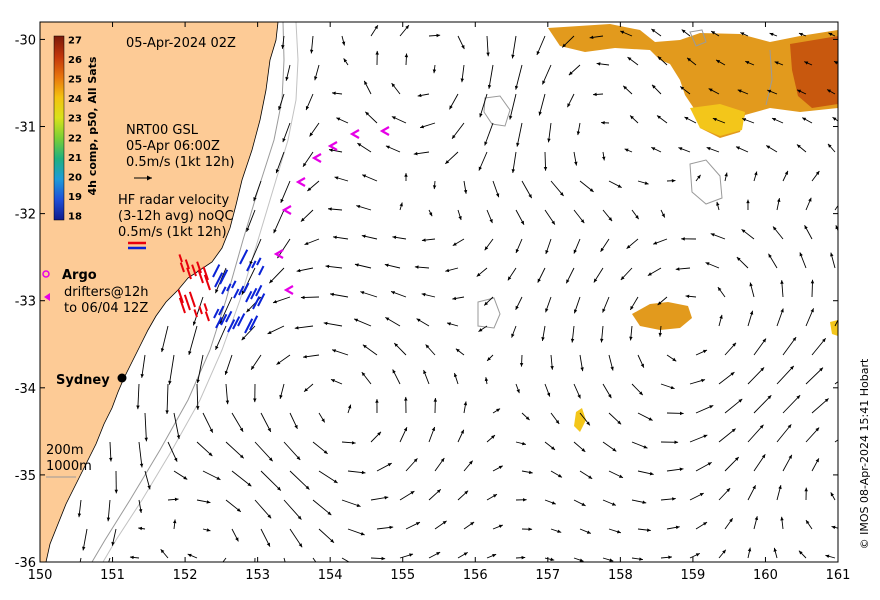 The image size is (880, 600). What do you see at coordinates (25, 128) in the screenshot?
I see `y-tick-label: -31` at bounding box center [25, 128].